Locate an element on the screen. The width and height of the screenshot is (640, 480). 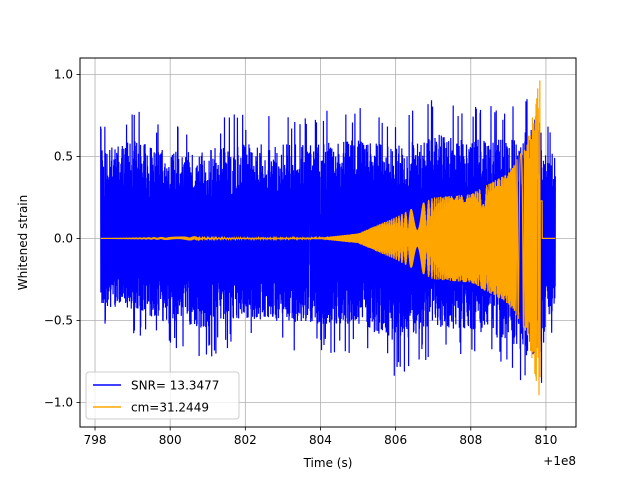
y-tick-label: −0.5 is located at coordinates (58, 321).